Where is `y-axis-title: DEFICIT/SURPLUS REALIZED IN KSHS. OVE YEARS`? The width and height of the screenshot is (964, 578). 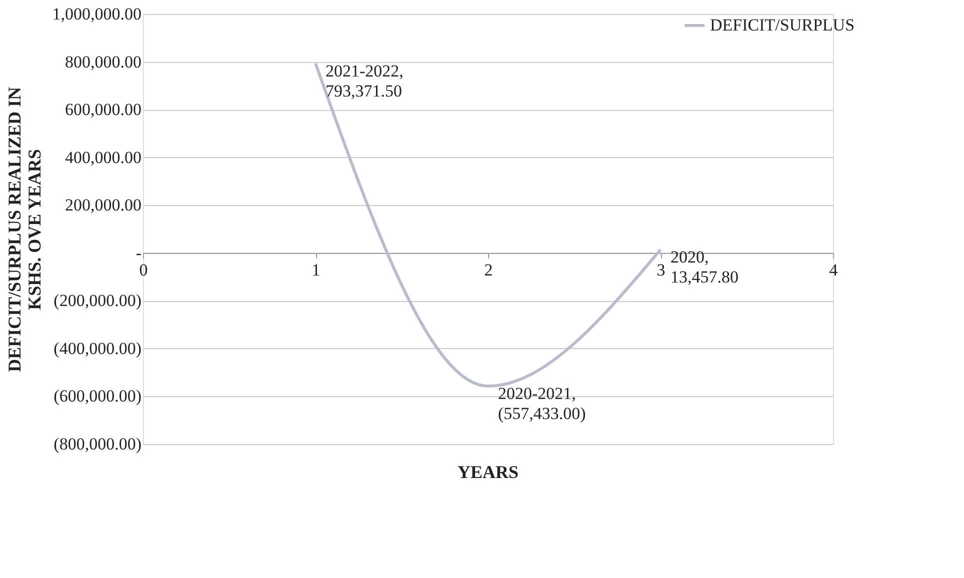
y-axis-title: DEFICIT/SURPLUS REALIZED IN KSHS. OVE YEARS is located at coordinates (24, 229).